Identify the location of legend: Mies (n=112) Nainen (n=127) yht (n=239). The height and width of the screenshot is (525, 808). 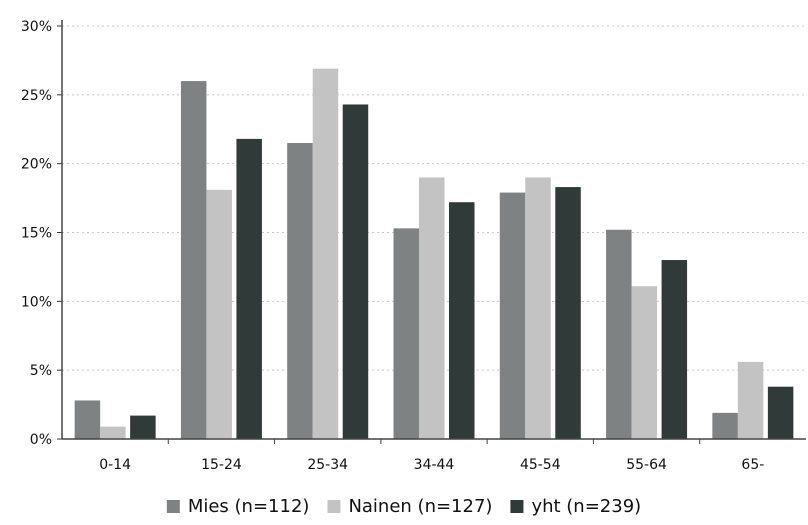
(403, 506).